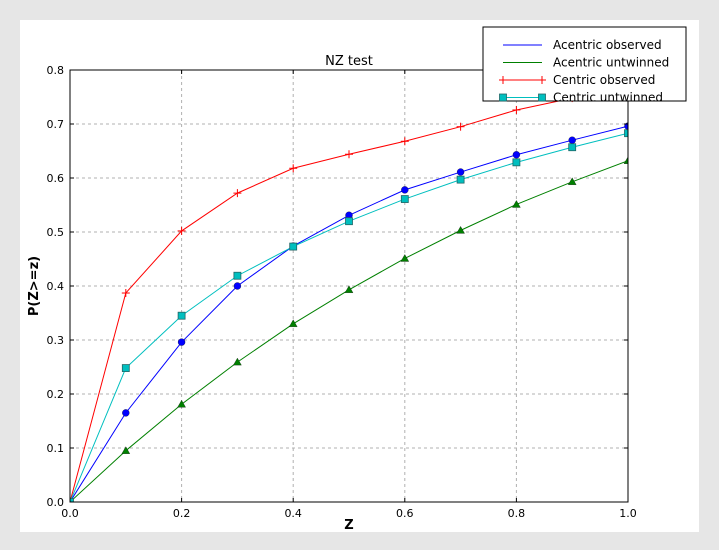 The height and width of the screenshot is (550, 719). I want to click on legend-item: Acentric observed, so click(582, 45).